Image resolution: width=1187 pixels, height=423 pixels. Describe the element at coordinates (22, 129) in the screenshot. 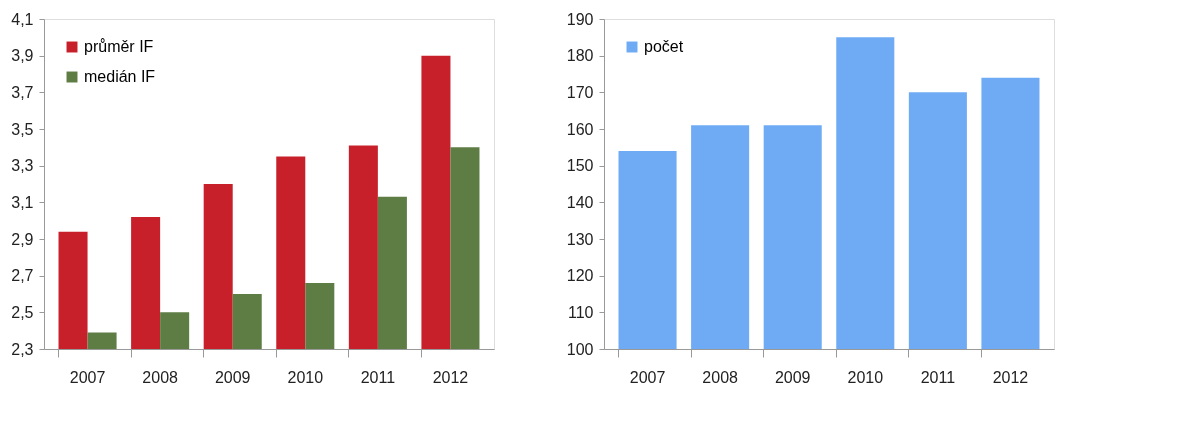

I see `y-tick-label: 3,5` at that location.